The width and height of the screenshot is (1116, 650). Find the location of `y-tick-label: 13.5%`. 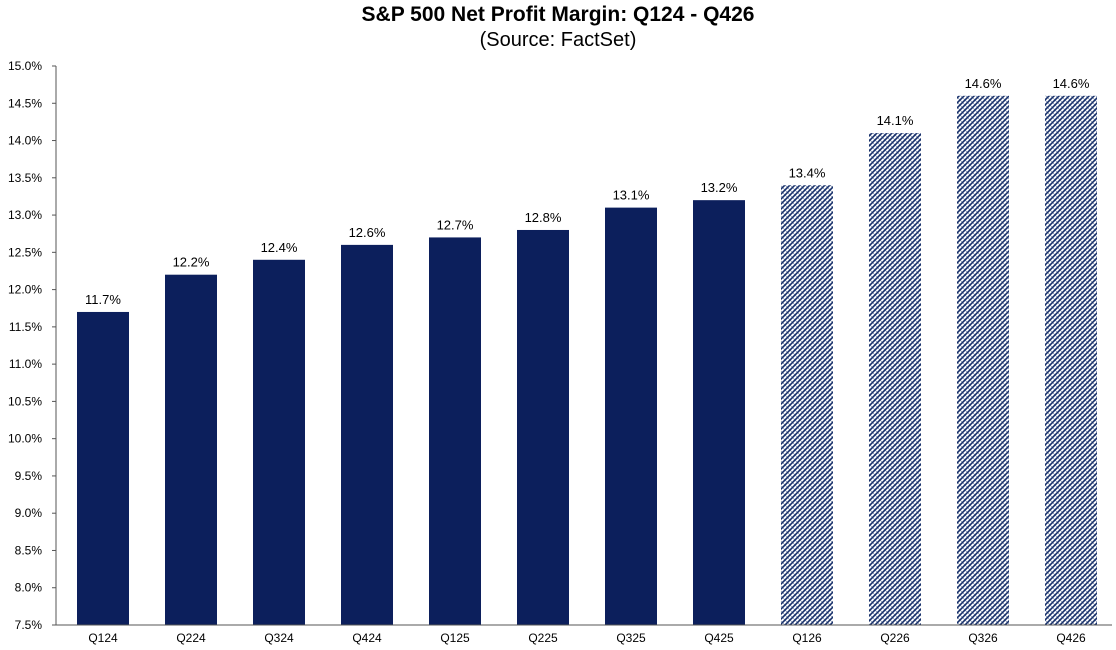

y-tick-label: 13.5% is located at coordinates (25, 178).